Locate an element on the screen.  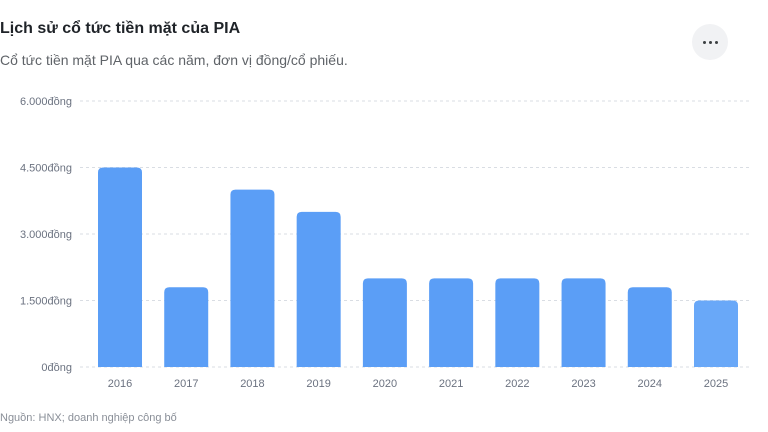
y-tick-label: 6.000đồng is located at coordinates (46, 102).